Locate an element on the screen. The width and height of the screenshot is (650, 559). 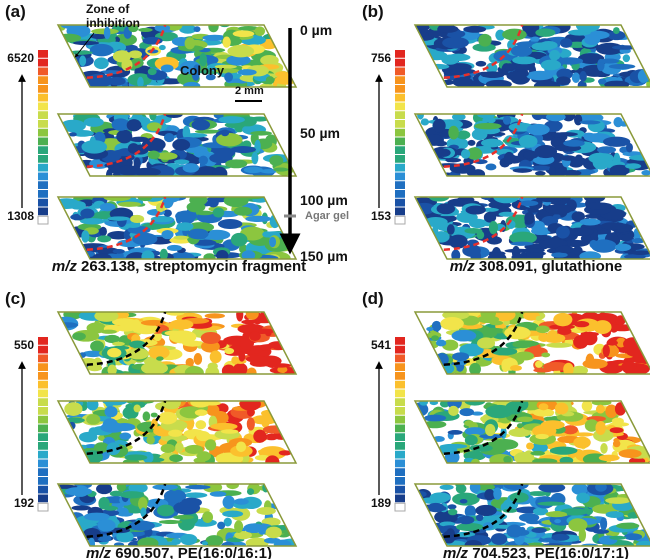
caption: m/z 704.523, PE(16:0/17:1) is located at coordinates (527, 552).